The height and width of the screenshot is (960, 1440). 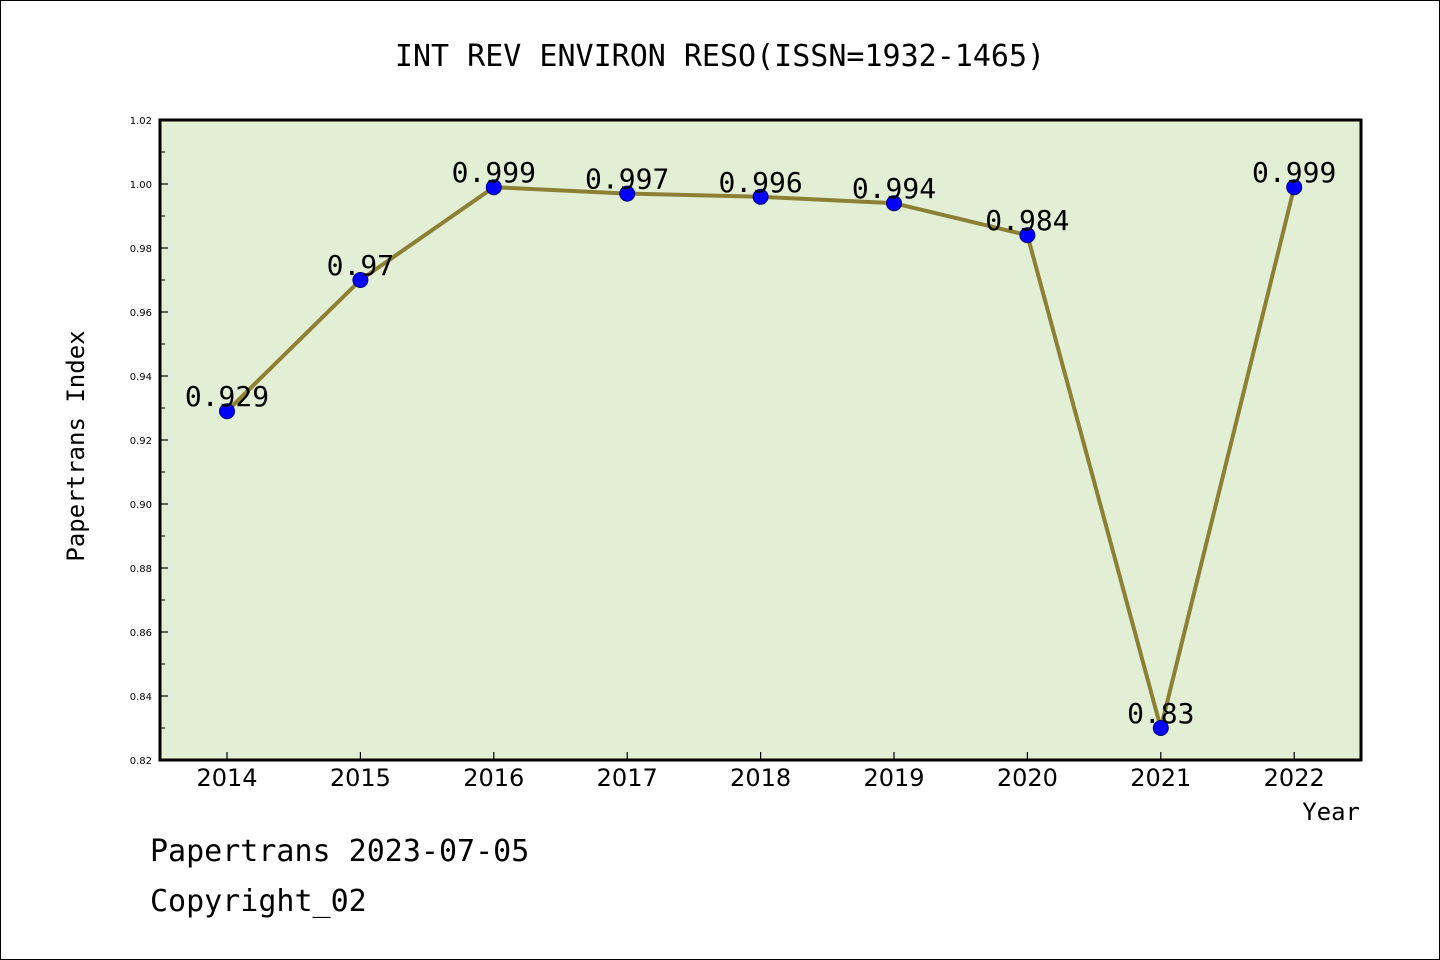 What do you see at coordinates (720, 56) in the screenshot?
I see `chart-title: INT REV ENVIRON RESO(ISSN=1932-1465)` at bounding box center [720, 56].